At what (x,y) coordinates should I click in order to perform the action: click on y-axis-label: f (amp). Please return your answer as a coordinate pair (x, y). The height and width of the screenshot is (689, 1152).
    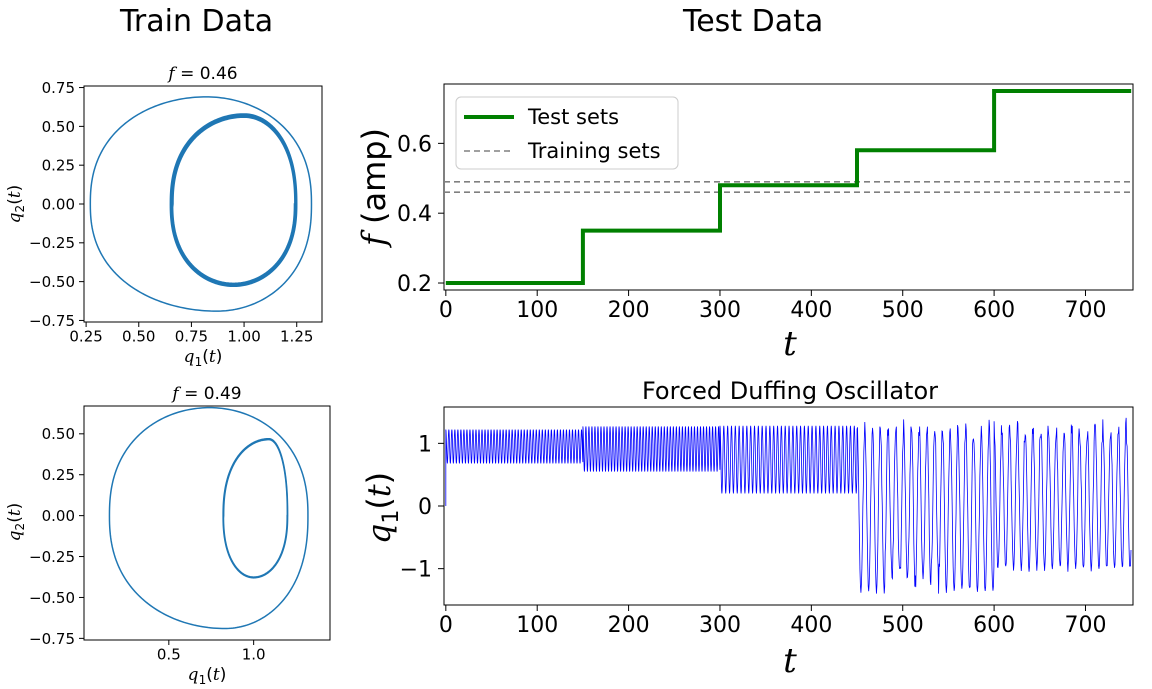
    Looking at the image, I should click on (374, 188).